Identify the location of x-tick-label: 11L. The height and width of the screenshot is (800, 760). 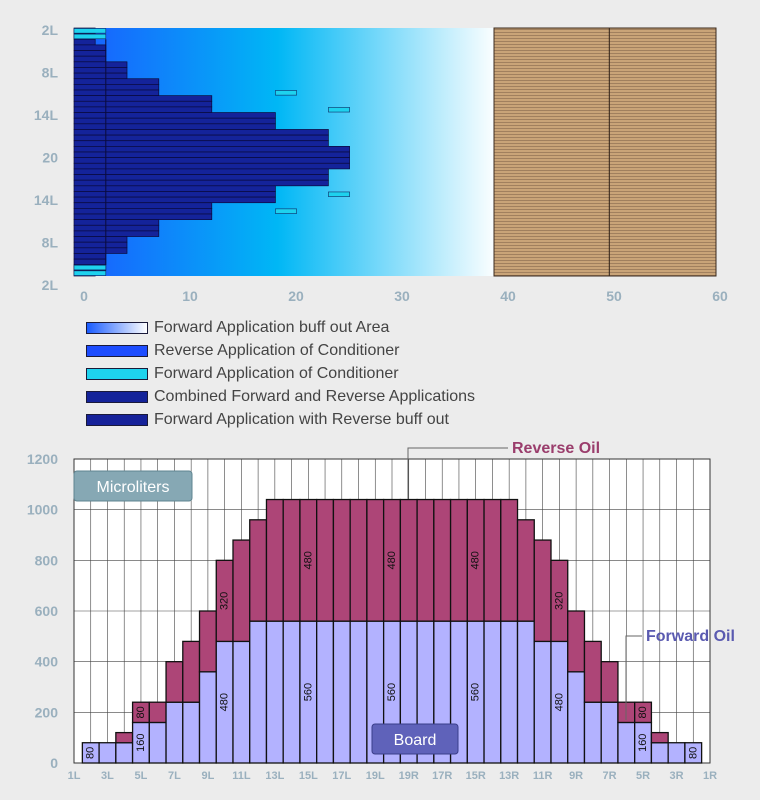
(241, 776).